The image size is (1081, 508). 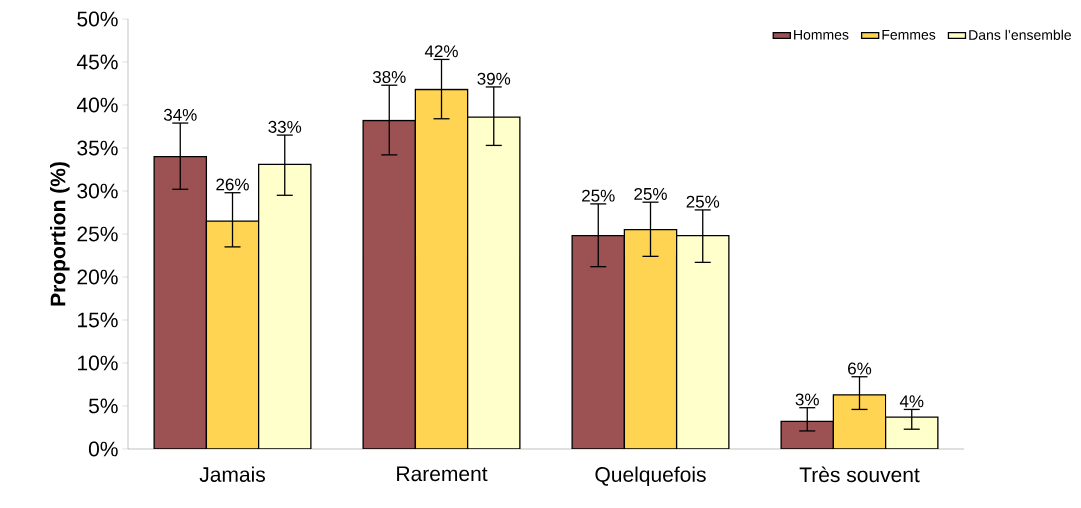 What do you see at coordinates (232, 474) in the screenshot?
I see `x-tick-label: Jamais` at bounding box center [232, 474].